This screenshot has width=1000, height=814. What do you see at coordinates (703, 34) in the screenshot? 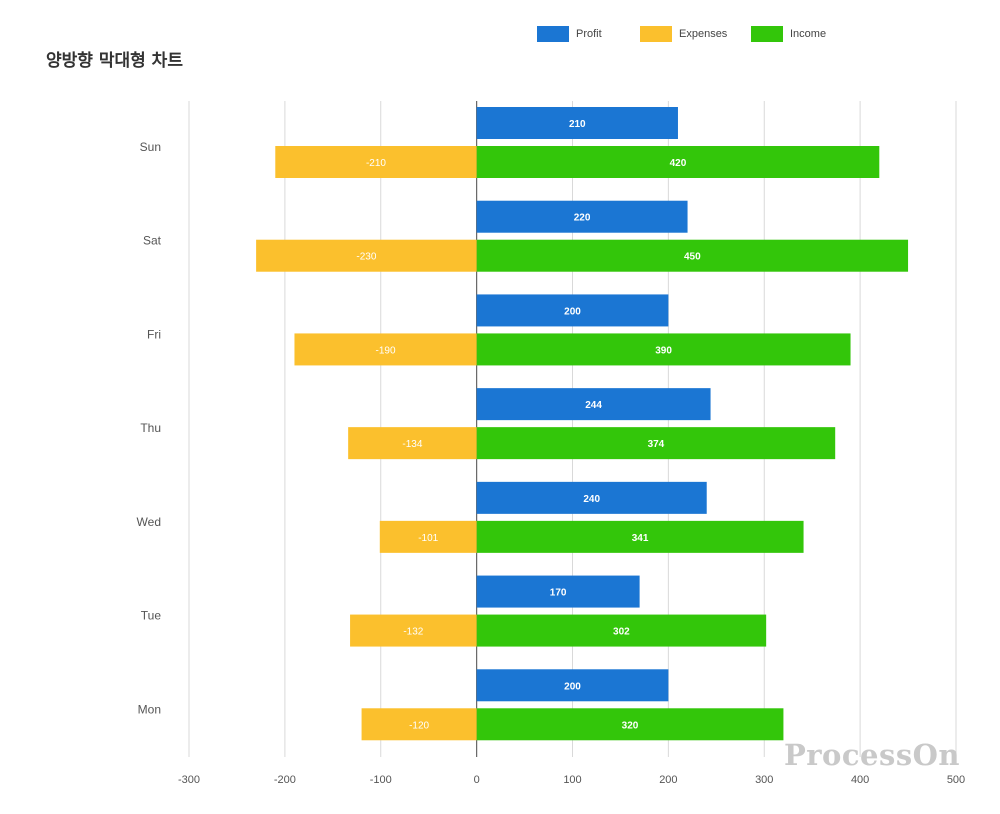
I see `legend-label-expenses: Expenses` at bounding box center [703, 34].